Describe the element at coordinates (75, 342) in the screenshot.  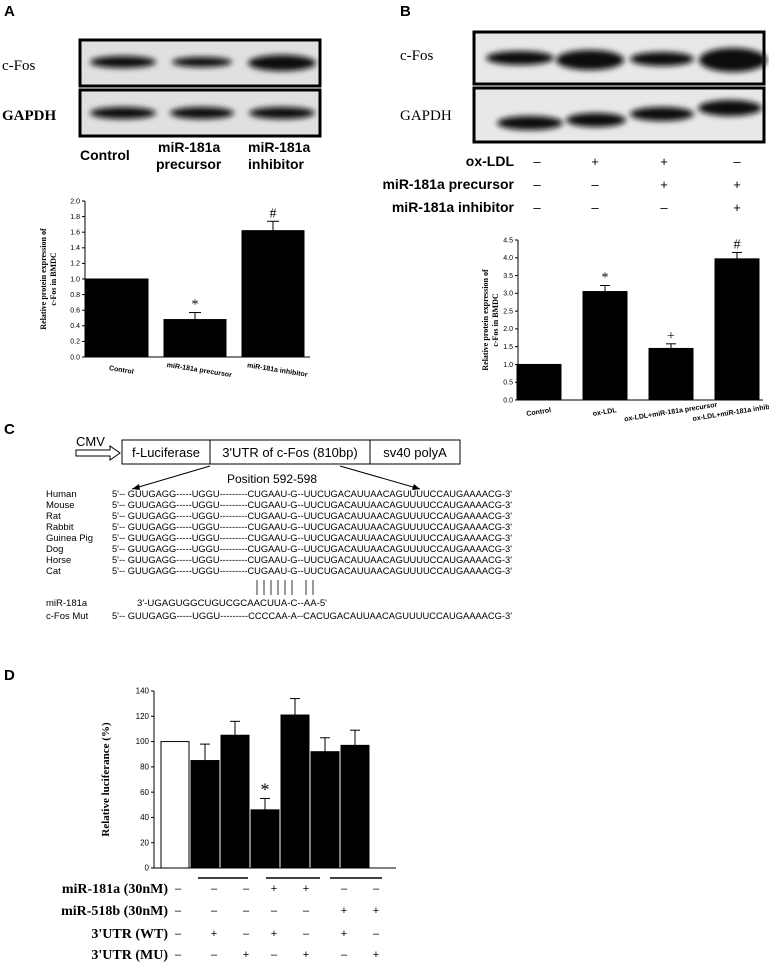
I see `y-tick-label: 0.2` at that location.